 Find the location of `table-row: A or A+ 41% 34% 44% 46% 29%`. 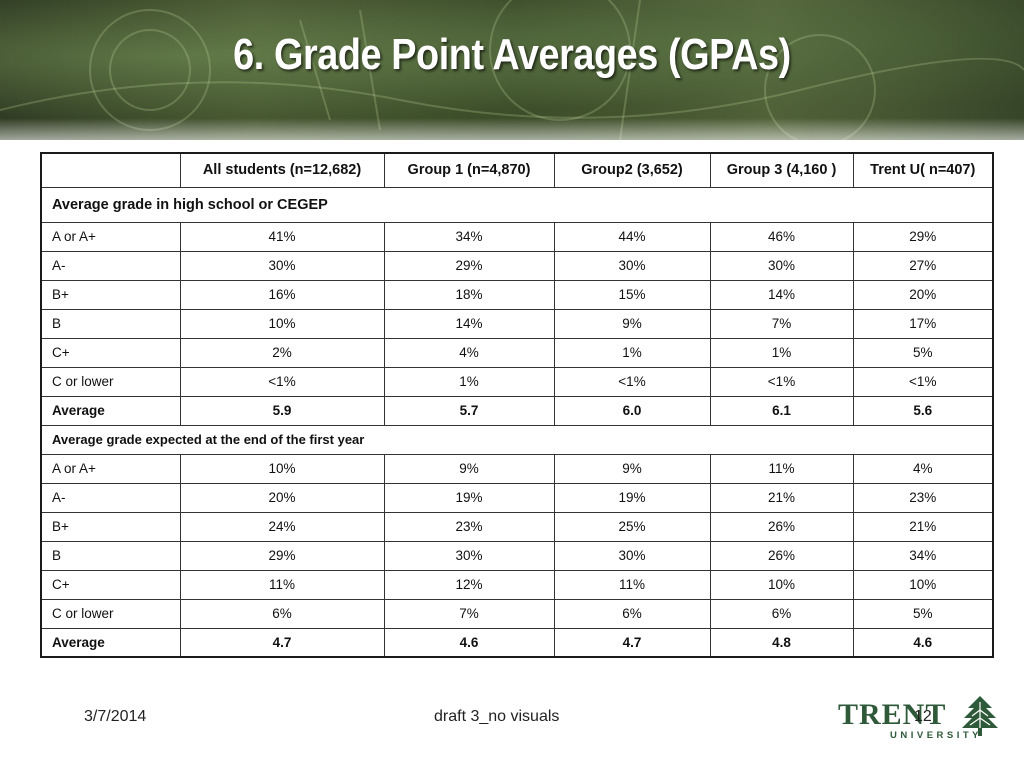

table-row: A or A+ 41% 34% 44% 46% 29% is located at coordinates (517, 236).